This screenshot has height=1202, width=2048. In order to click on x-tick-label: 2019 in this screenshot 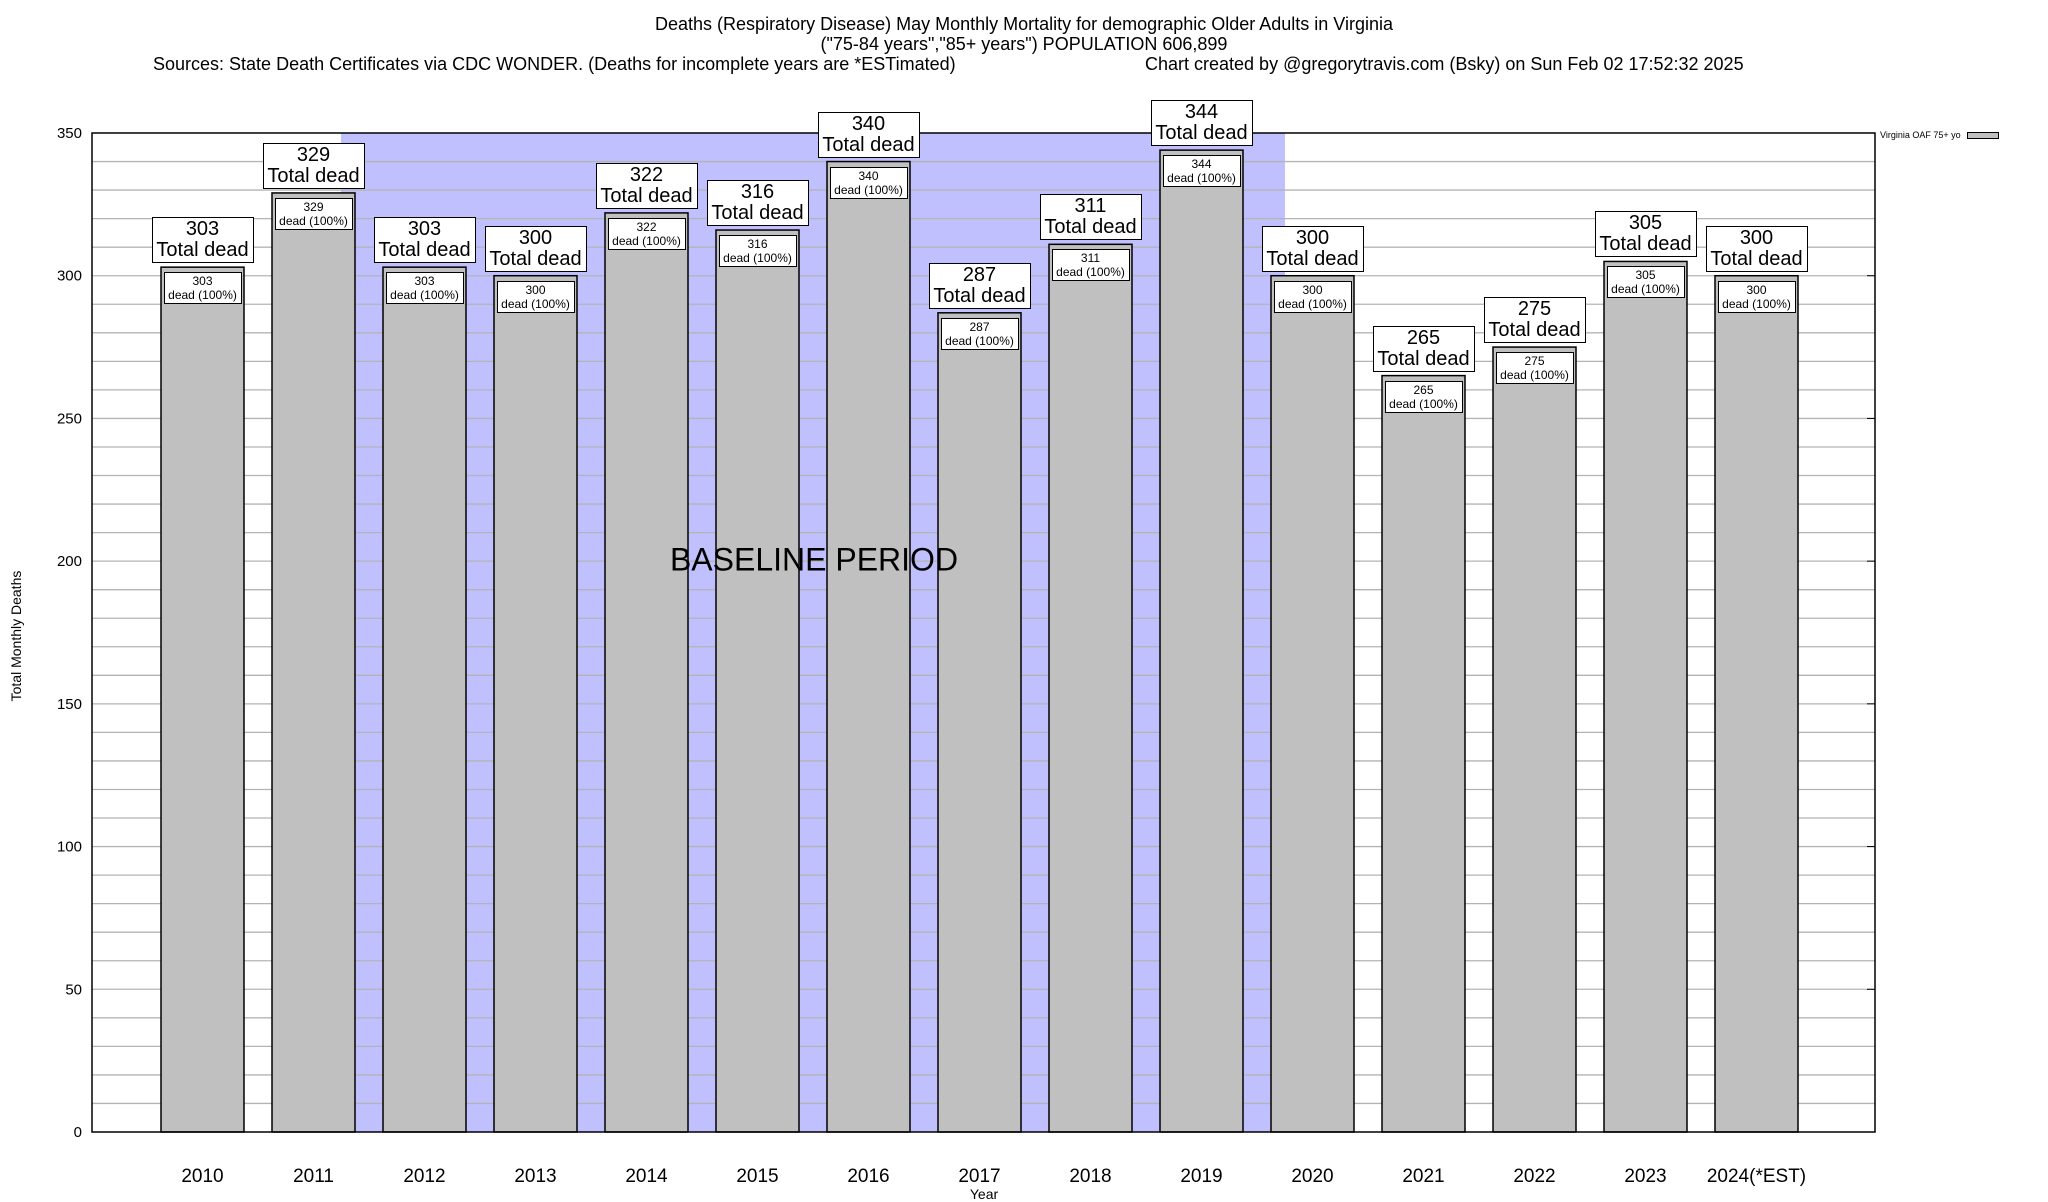, I will do `click(1201, 1176)`.